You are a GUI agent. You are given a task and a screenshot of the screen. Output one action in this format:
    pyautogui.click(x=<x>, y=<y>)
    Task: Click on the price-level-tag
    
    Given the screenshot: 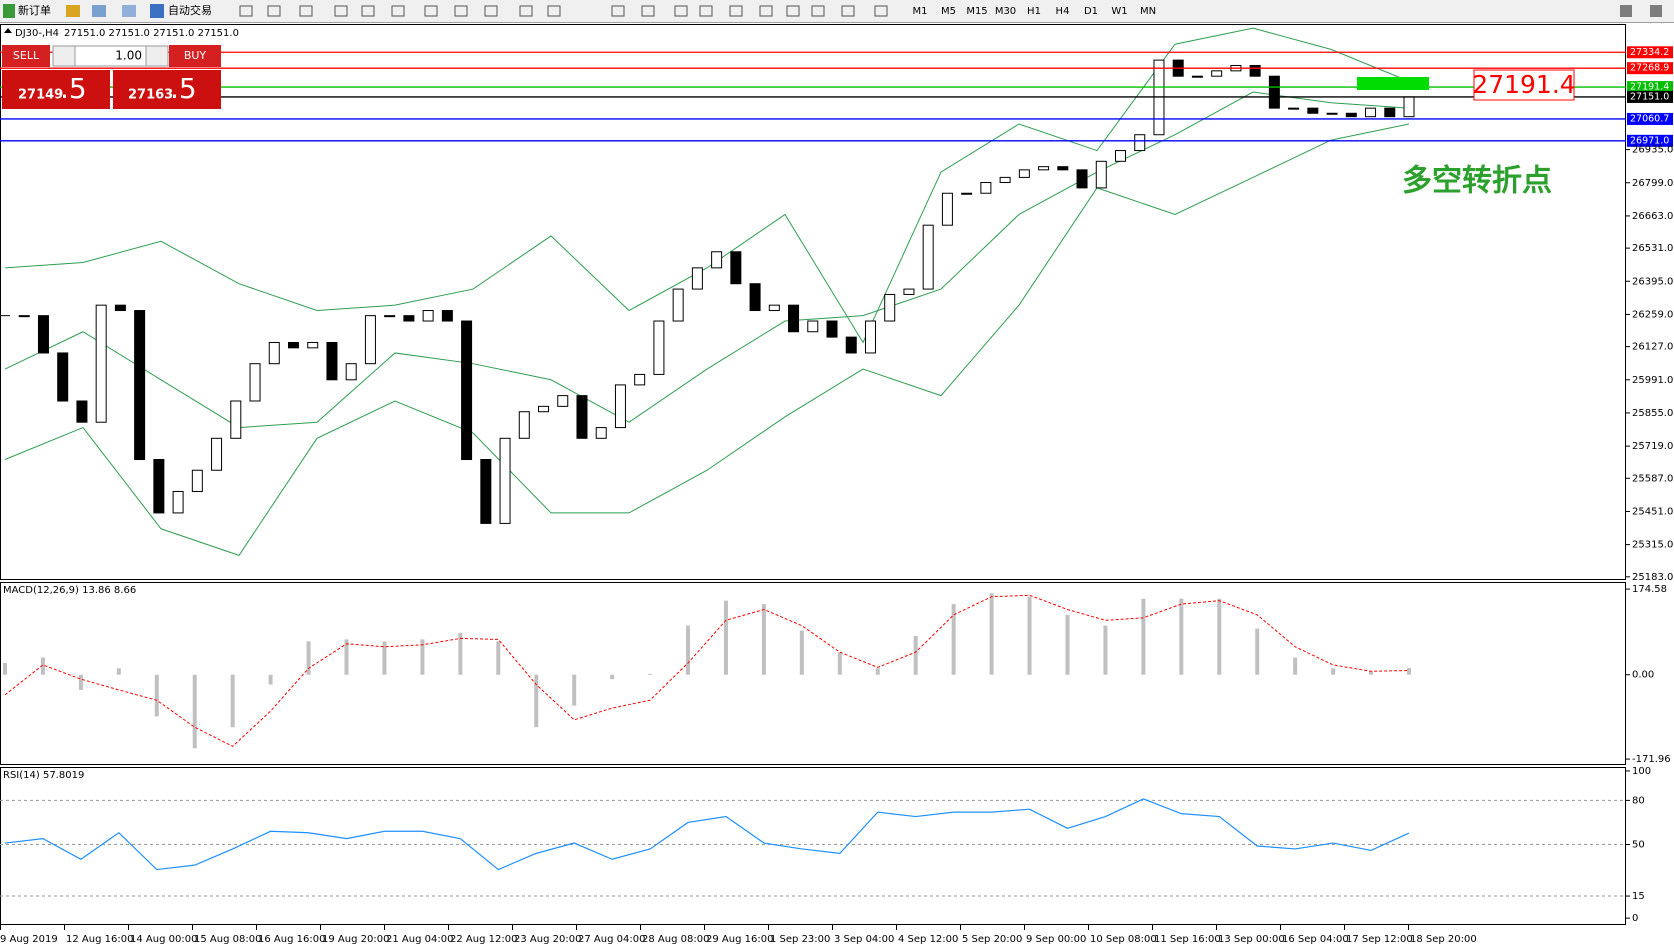 What is the action you would take?
    pyautogui.click(x=1650, y=52)
    